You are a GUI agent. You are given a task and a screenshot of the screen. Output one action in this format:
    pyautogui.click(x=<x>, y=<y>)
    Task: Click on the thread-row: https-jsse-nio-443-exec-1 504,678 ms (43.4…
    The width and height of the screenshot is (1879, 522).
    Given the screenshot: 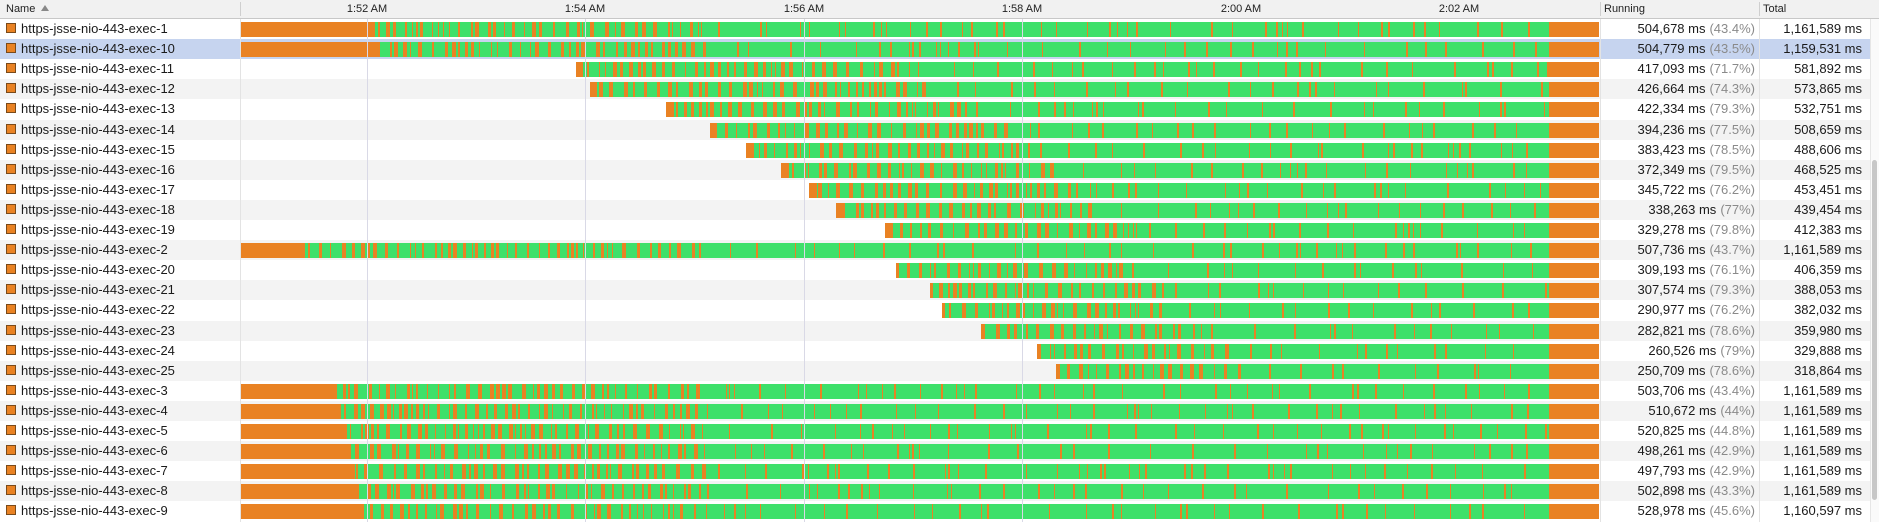 What is the action you would take?
    pyautogui.click(x=939, y=29)
    